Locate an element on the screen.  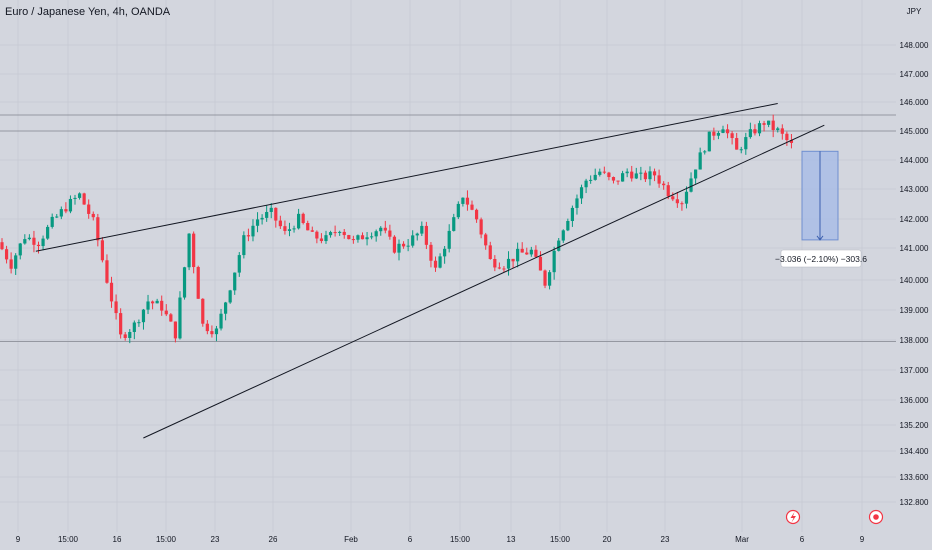
price-tick-label: 140.000 is located at coordinates (914, 280).